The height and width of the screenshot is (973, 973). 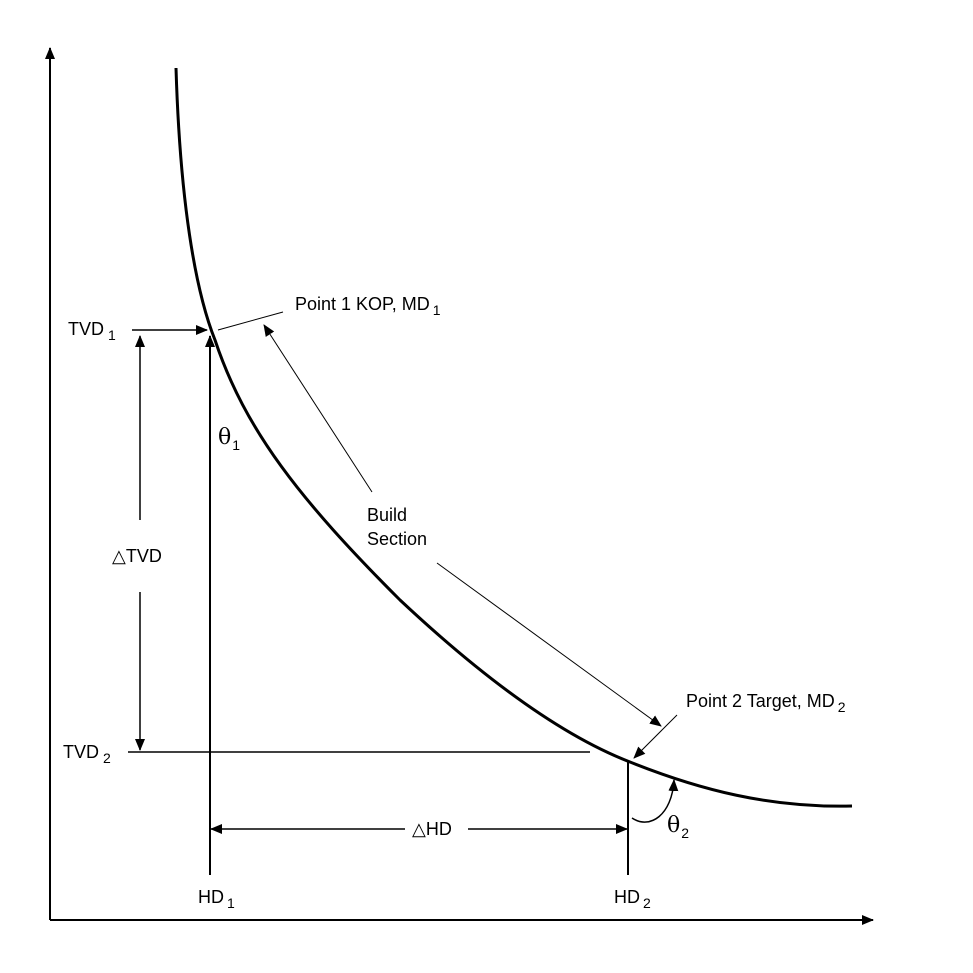 What do you see at coordinates (760, 701) in the screenshot?
I see `label-text: Point 2 Target, MD` at bounding box center [760, 701].